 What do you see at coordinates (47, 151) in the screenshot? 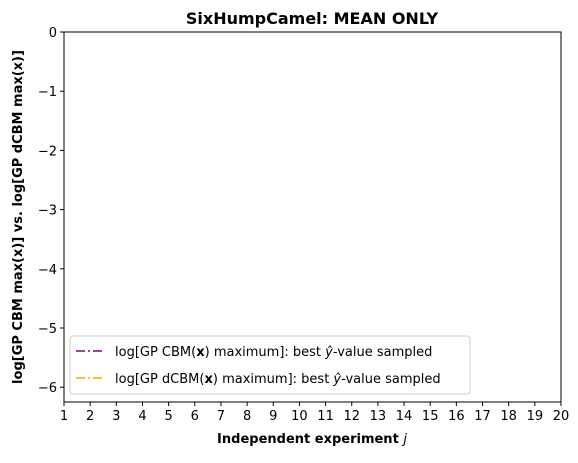
I see `y-tick-label: −2` at bounding box center [47, 151].